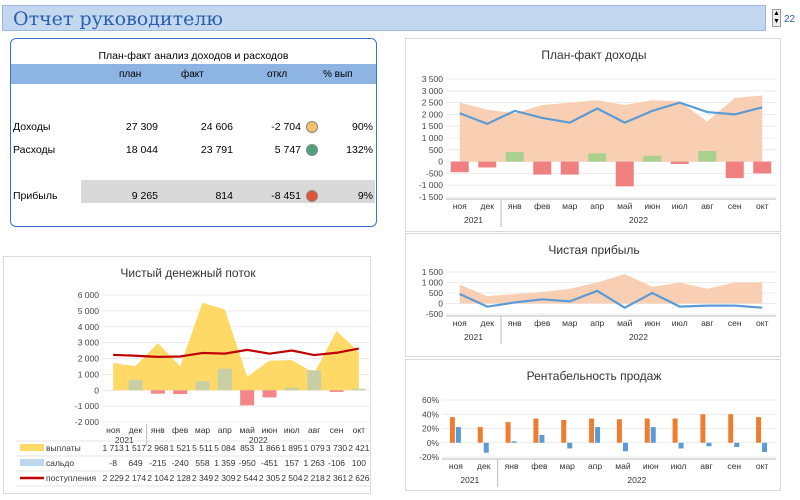  I want to click on table-cell: 1 895, so click(292, 448).